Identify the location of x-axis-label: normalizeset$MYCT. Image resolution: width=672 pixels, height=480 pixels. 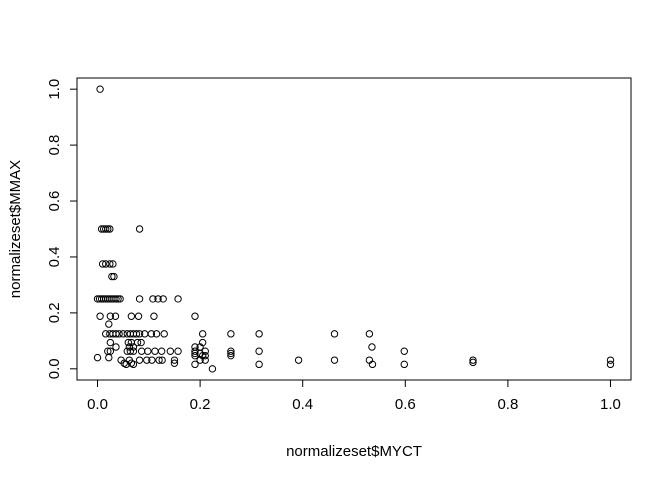
(354, 451).